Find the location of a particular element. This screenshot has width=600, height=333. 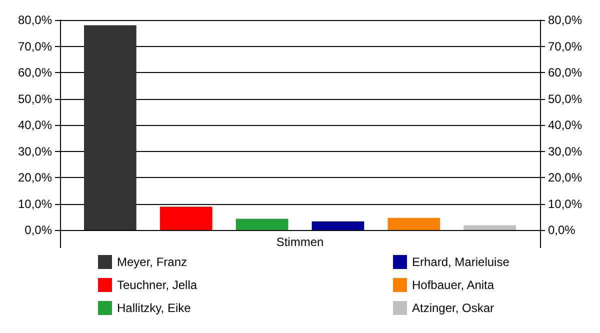

text: 40,0% is located at coordinates (565, 125).